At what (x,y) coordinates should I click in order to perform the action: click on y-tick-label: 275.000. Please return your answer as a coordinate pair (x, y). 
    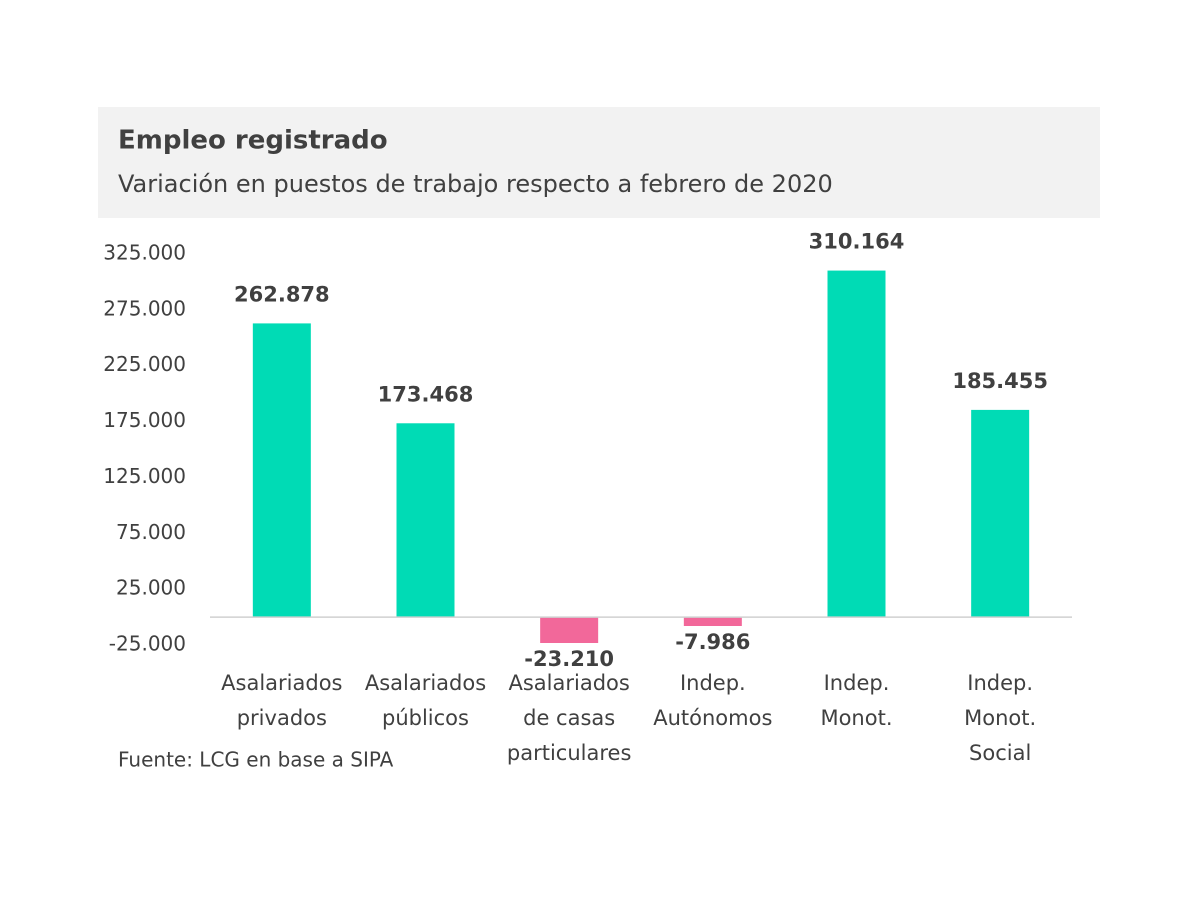
    Looking at the image, I should click on (144, 308).